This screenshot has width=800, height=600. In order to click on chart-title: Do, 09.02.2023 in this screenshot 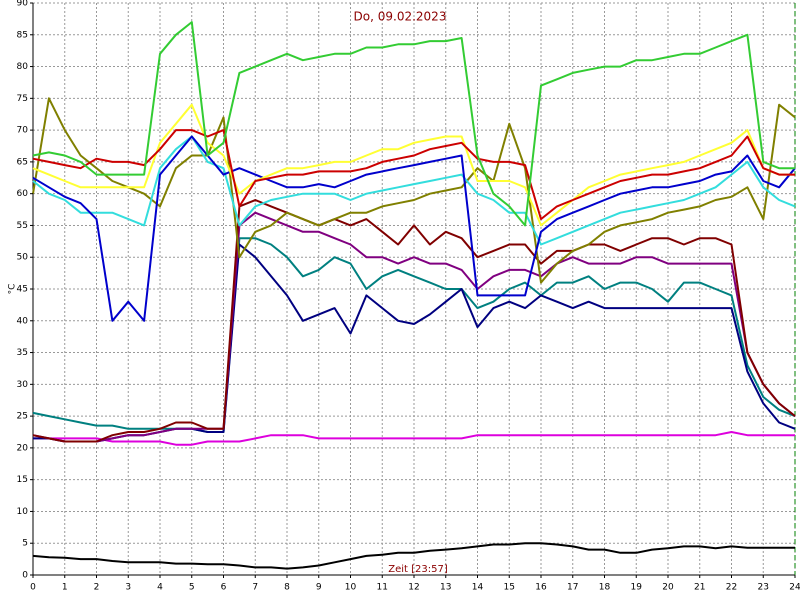, I will do `click(400, 17)`.